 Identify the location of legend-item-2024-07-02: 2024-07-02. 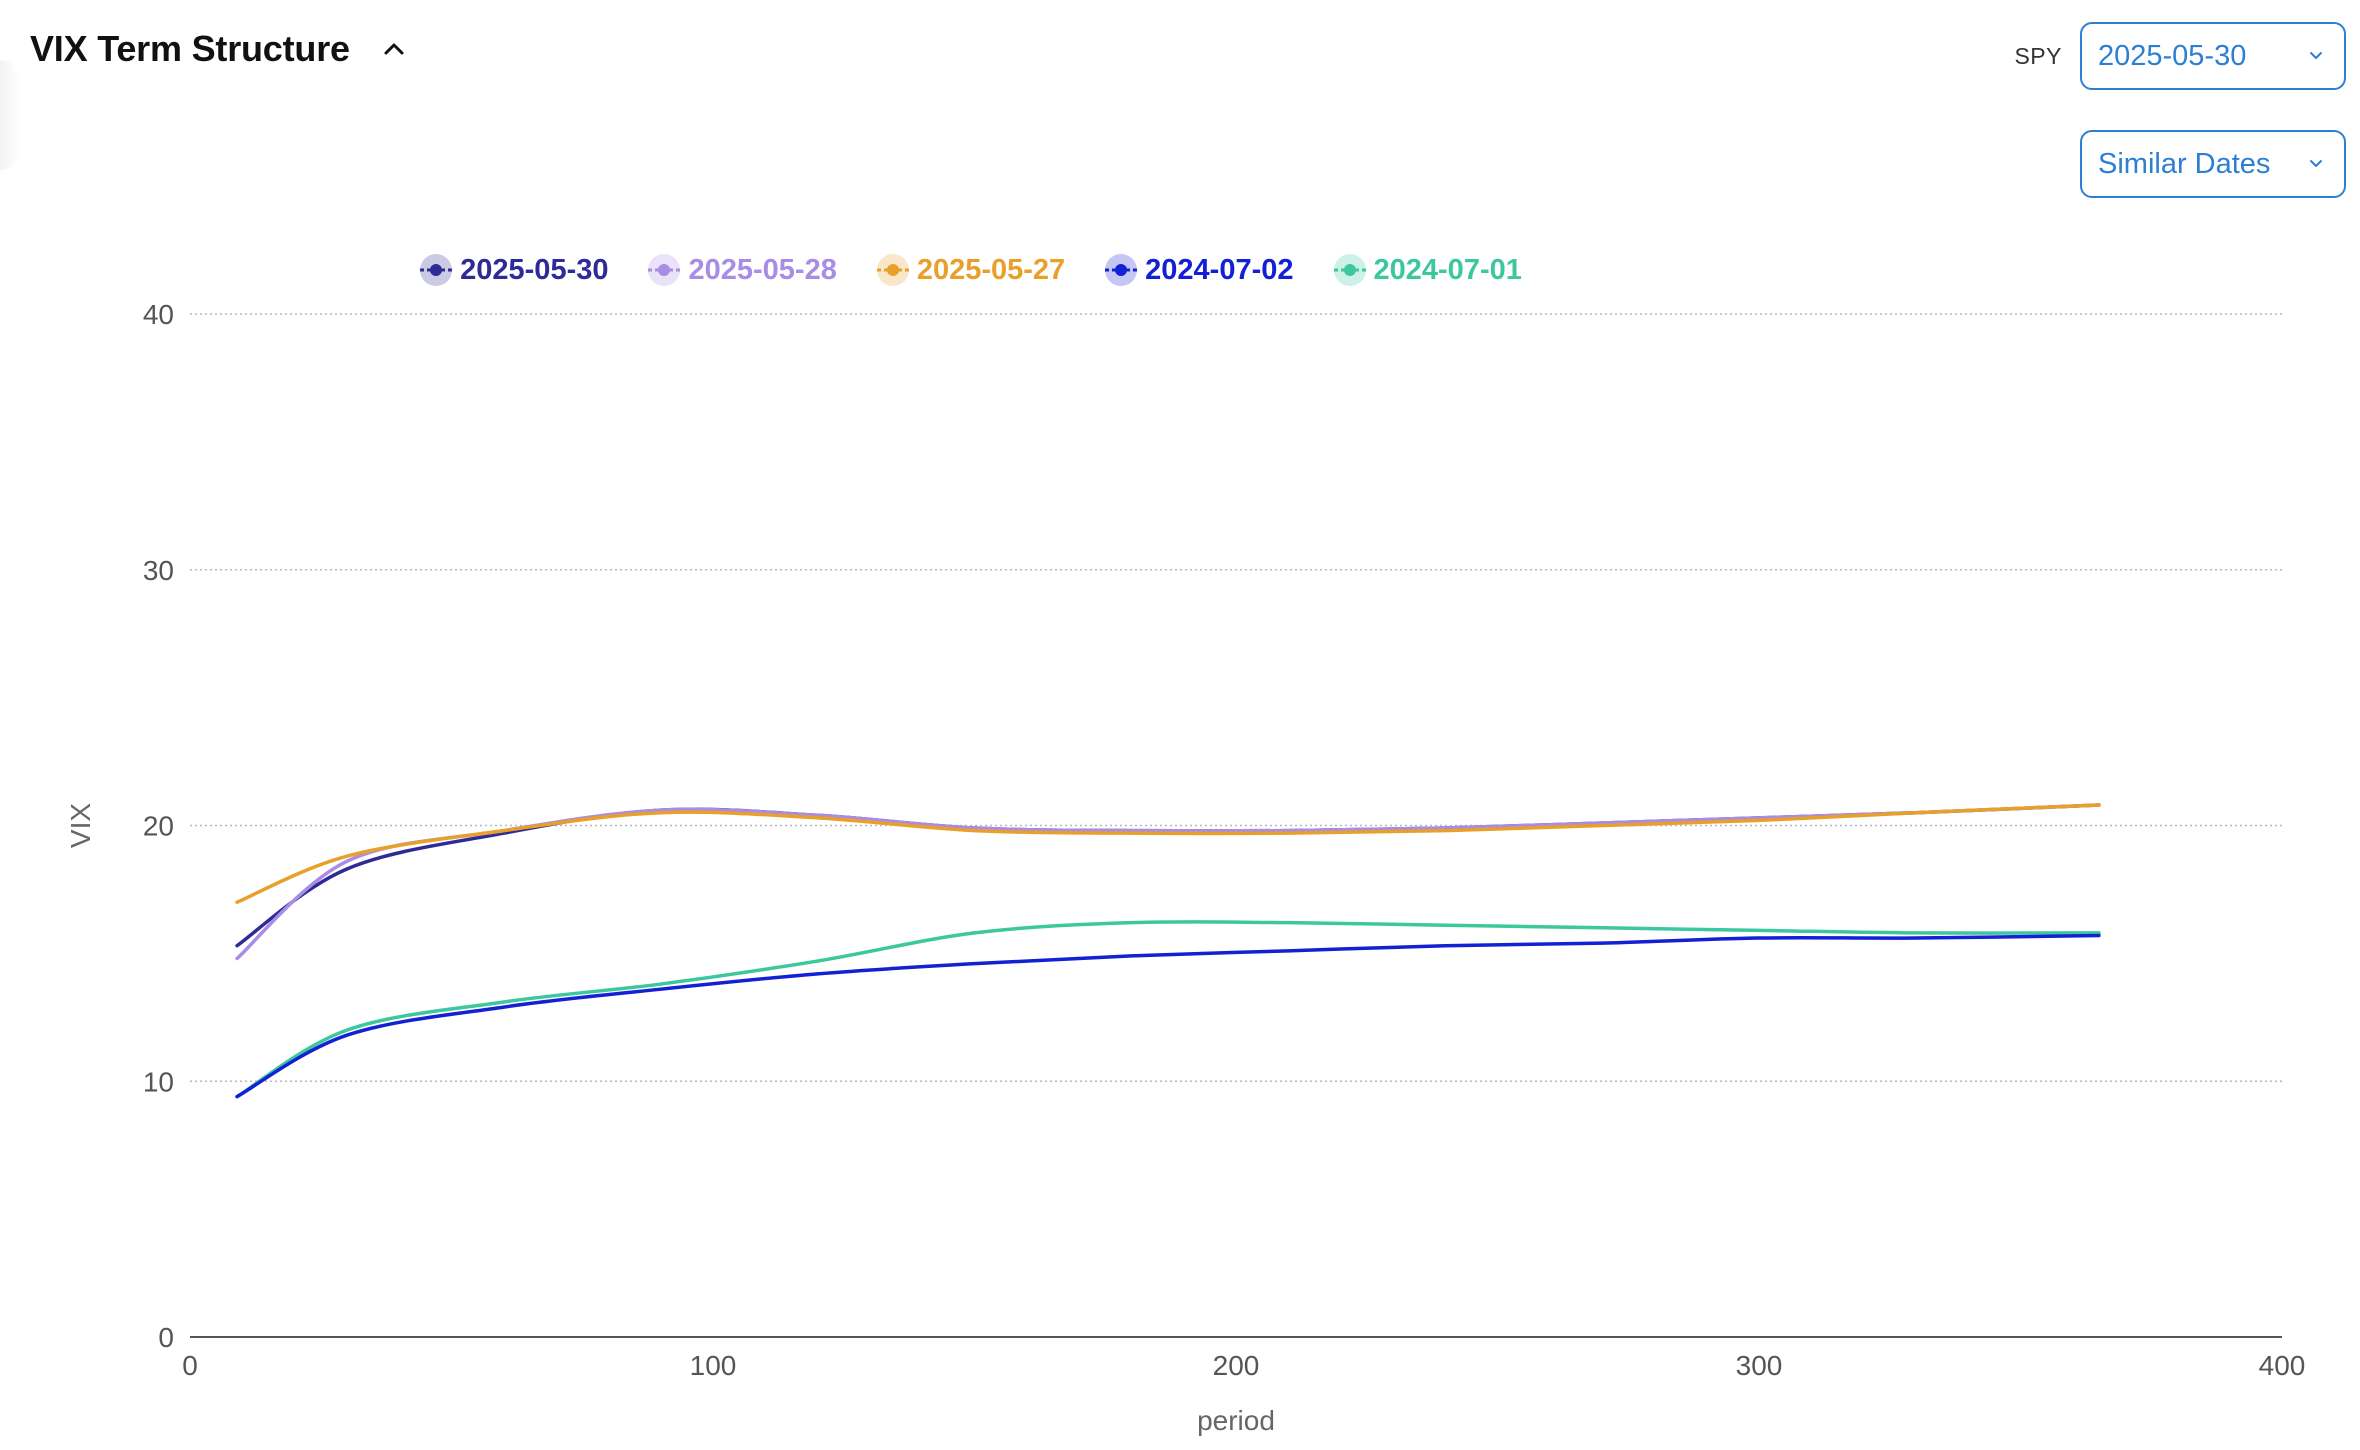
(1198, 270).